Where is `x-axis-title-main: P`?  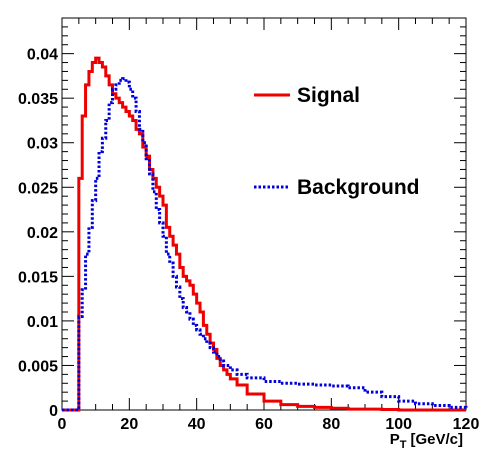 x-axis-title-main: P is located at coordinates (395, 439).